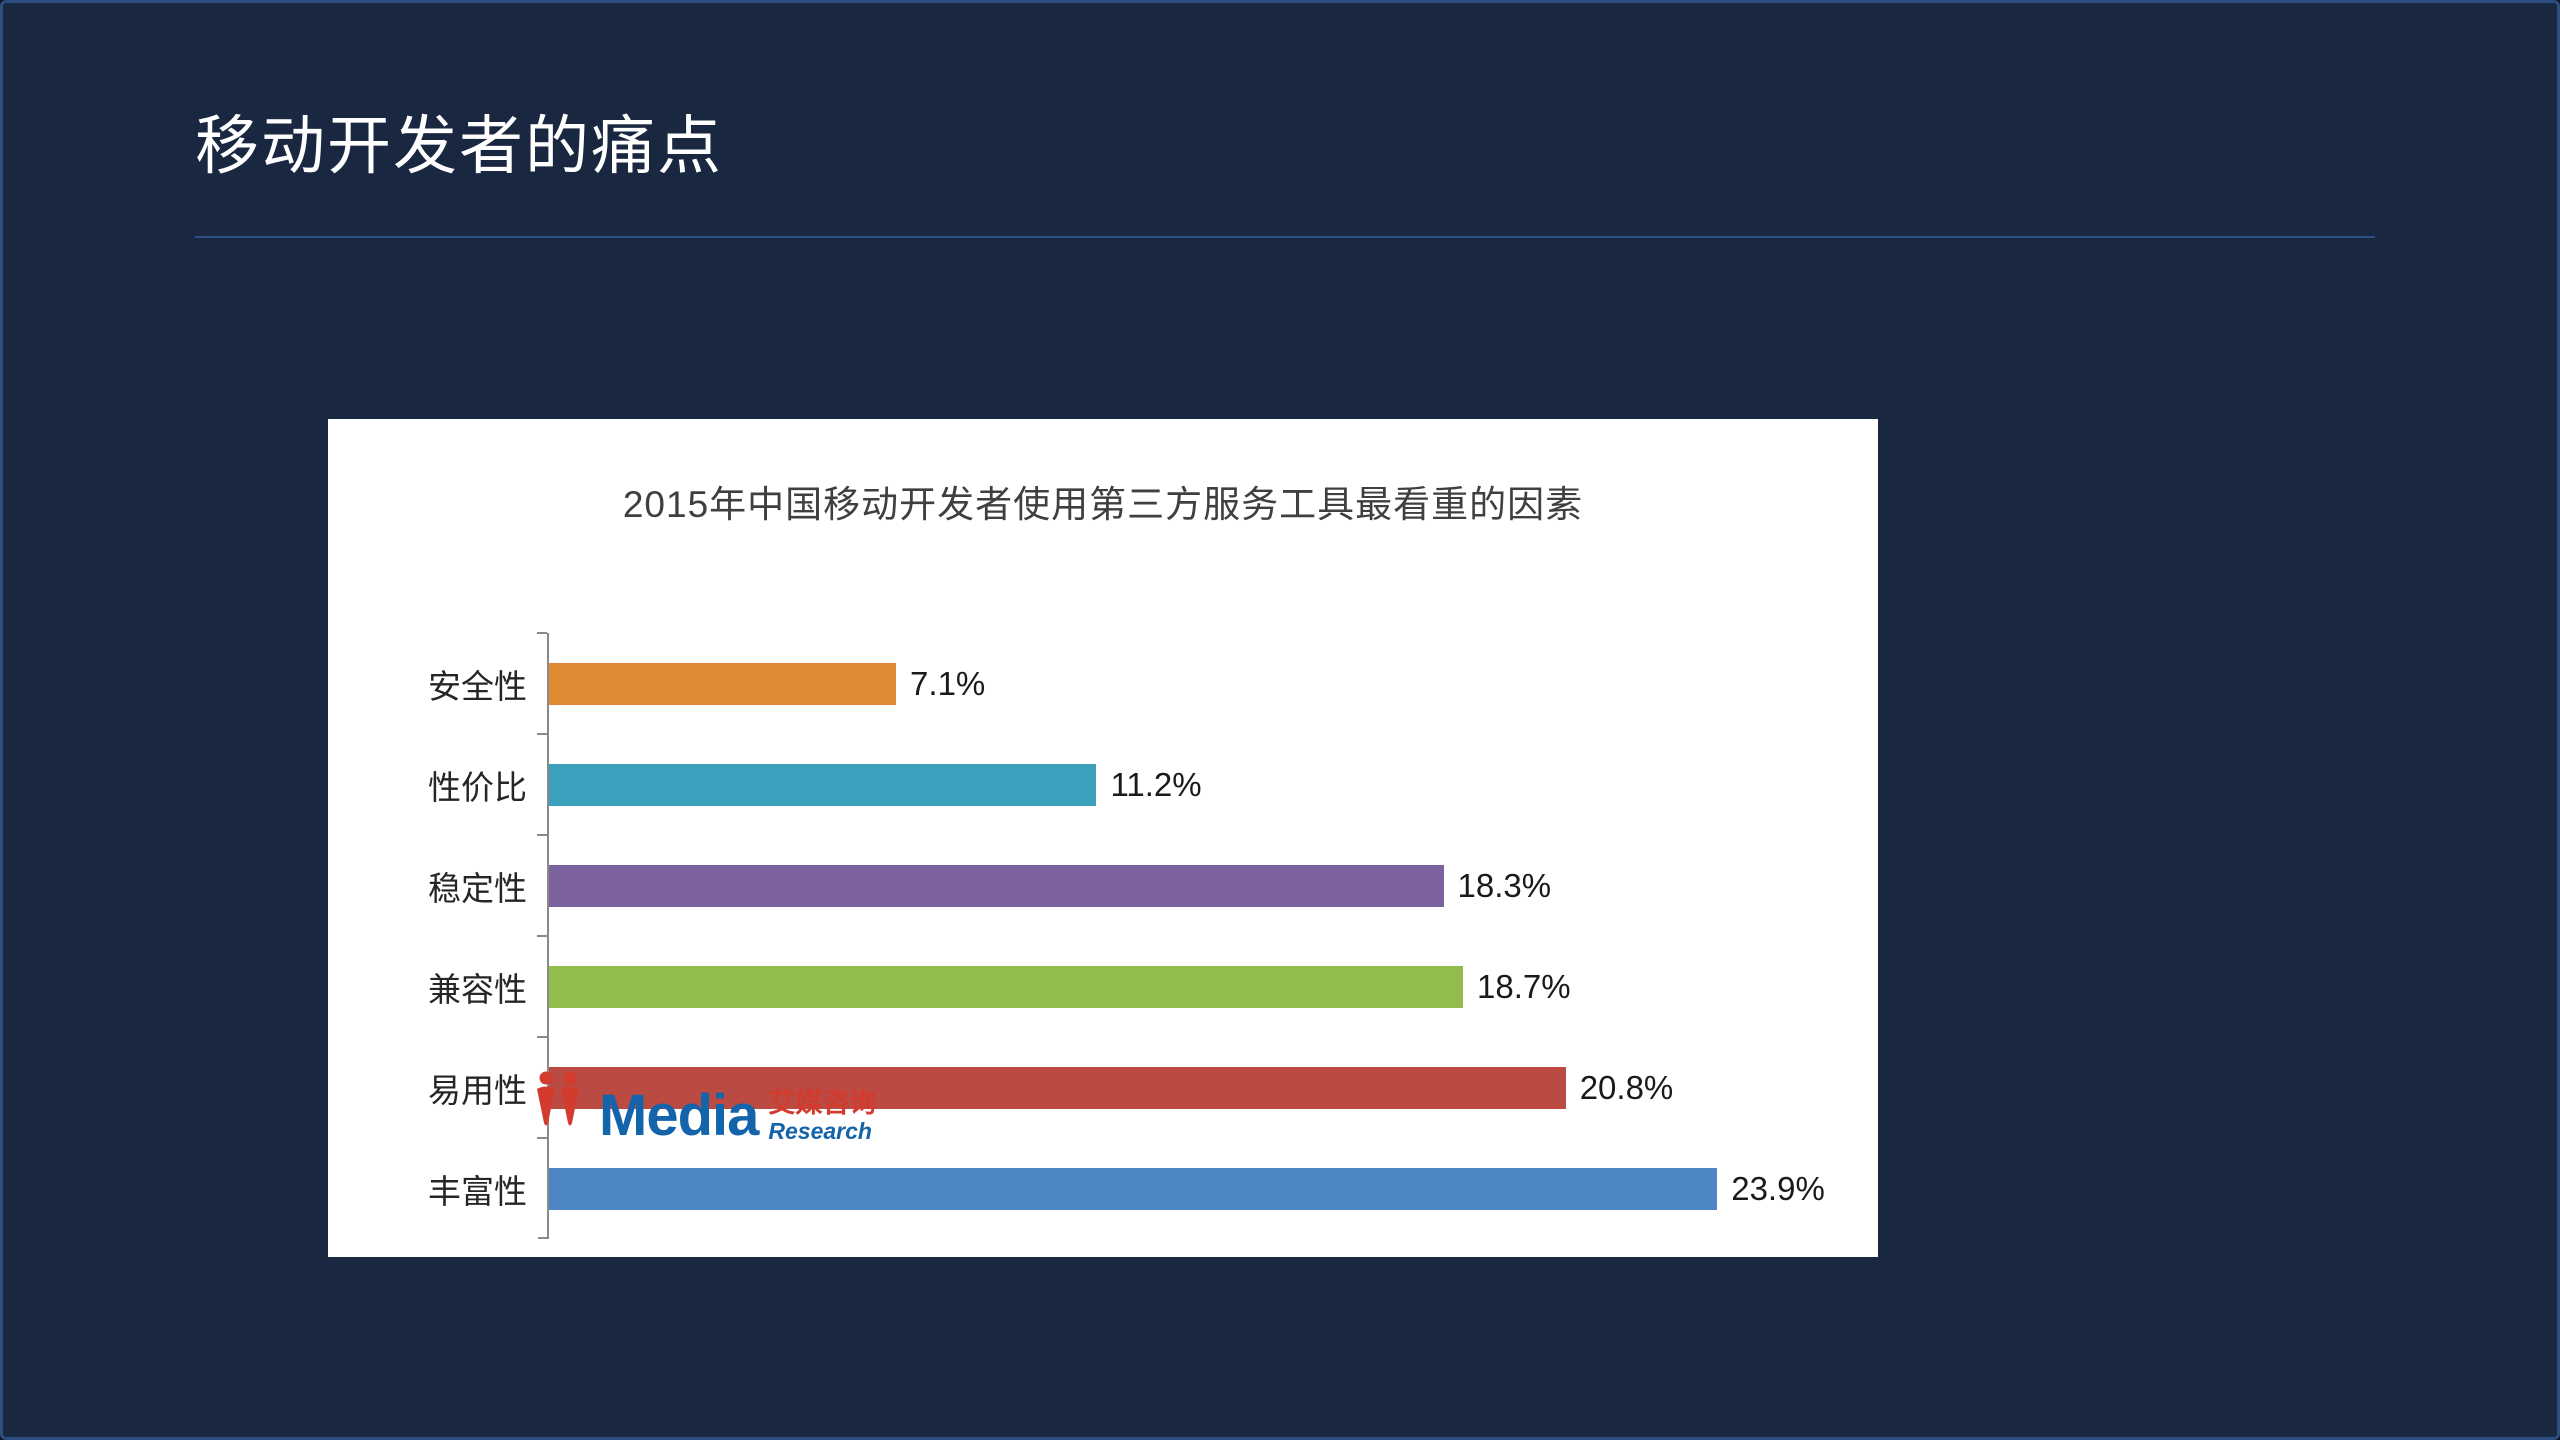  I want to click on logo-research-text: Research, so click(820, 1131).